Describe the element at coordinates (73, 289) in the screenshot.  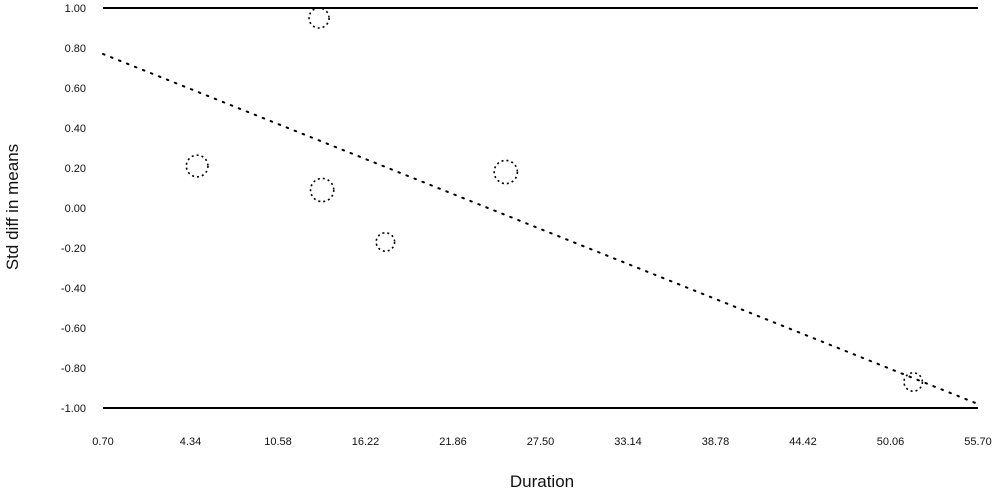
I see `y-tick-label: -0.40` at that location.